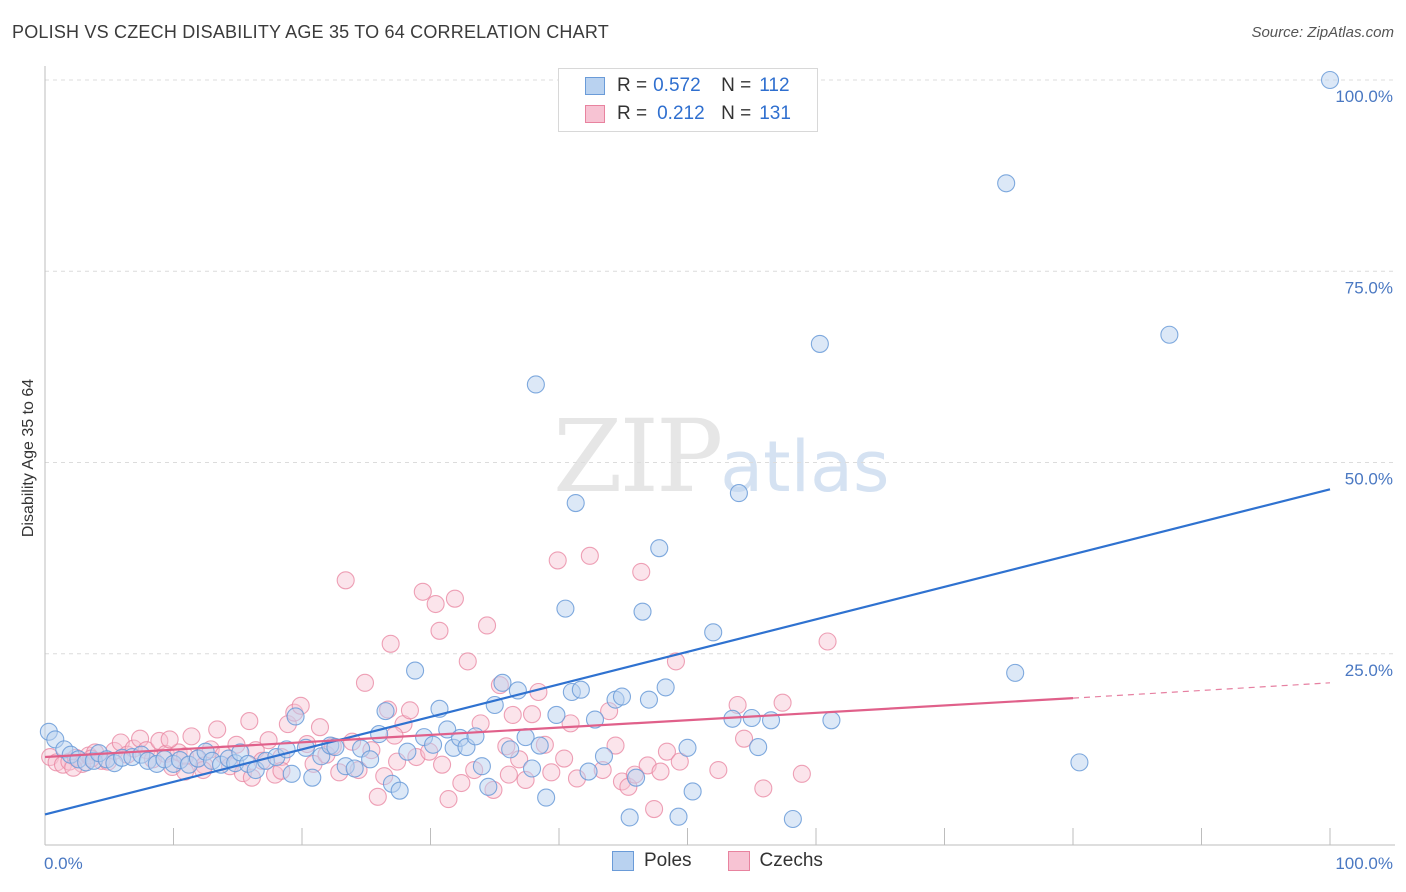  Describe the element at coordinates (1364, 863) in the screenshot. I see `x-tick-label: 100.0%` at that location.